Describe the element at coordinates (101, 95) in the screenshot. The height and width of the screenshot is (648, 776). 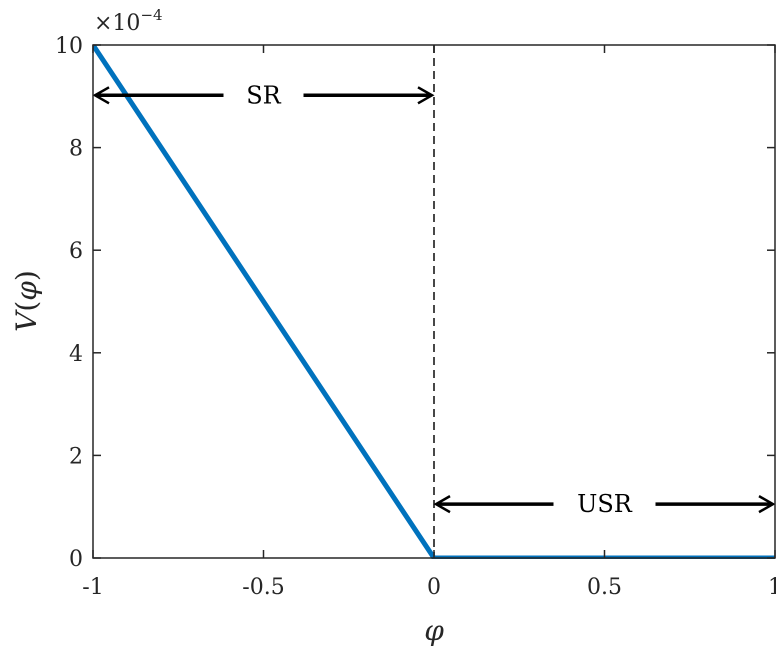
I see `annotation-sr-arrowhead-left` at that location.